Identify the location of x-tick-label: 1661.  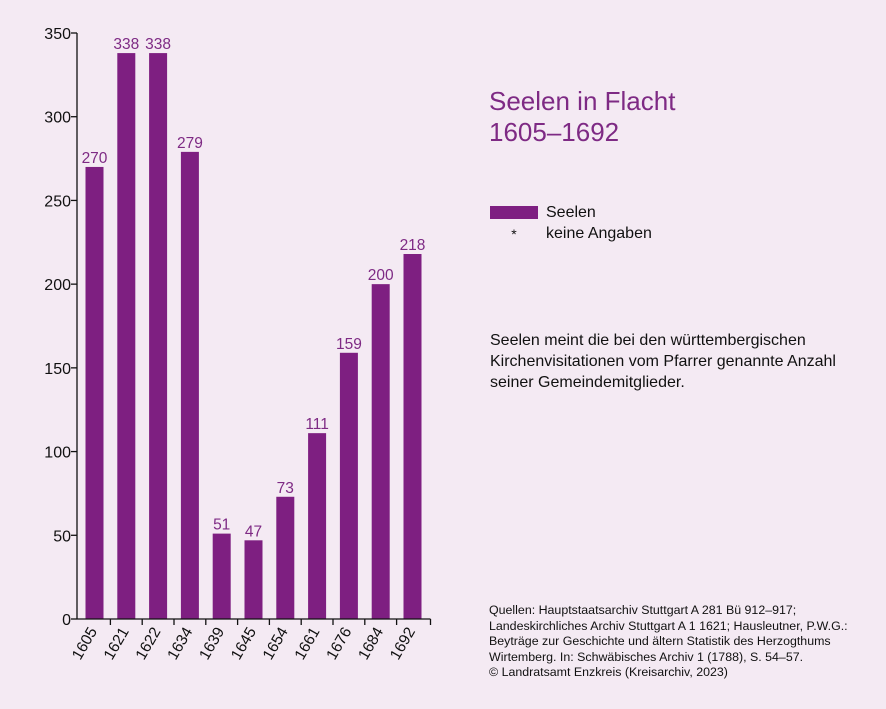
(308, 644).